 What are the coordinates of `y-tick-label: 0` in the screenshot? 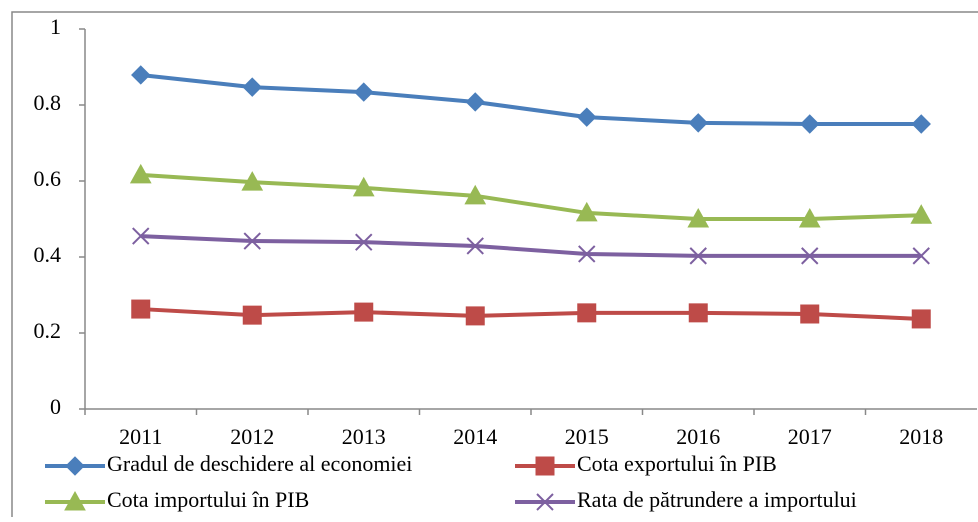 It's located at (55, 406).